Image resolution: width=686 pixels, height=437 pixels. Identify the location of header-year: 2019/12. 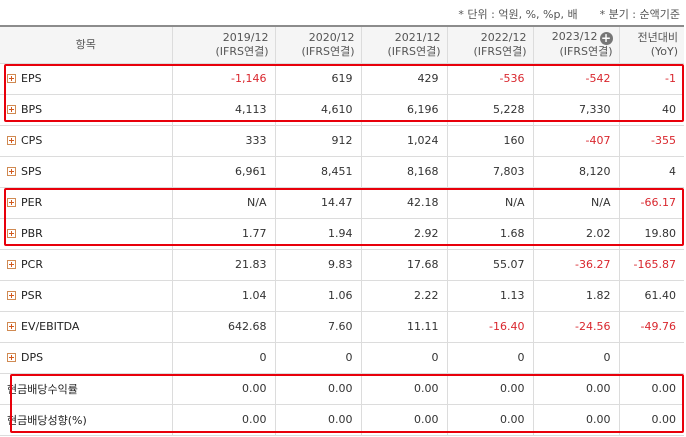
(245, 37).